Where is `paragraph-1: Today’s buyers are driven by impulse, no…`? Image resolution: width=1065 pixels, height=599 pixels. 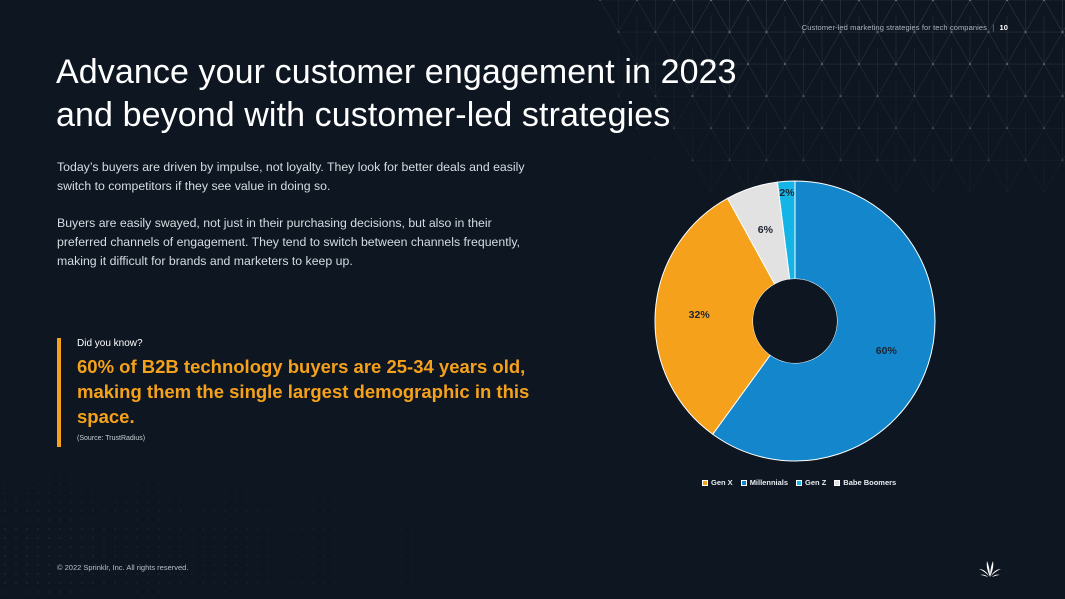
paragraph-1: Today’s buyers are driven by impulse, no… is located at coordinates (291, 176).